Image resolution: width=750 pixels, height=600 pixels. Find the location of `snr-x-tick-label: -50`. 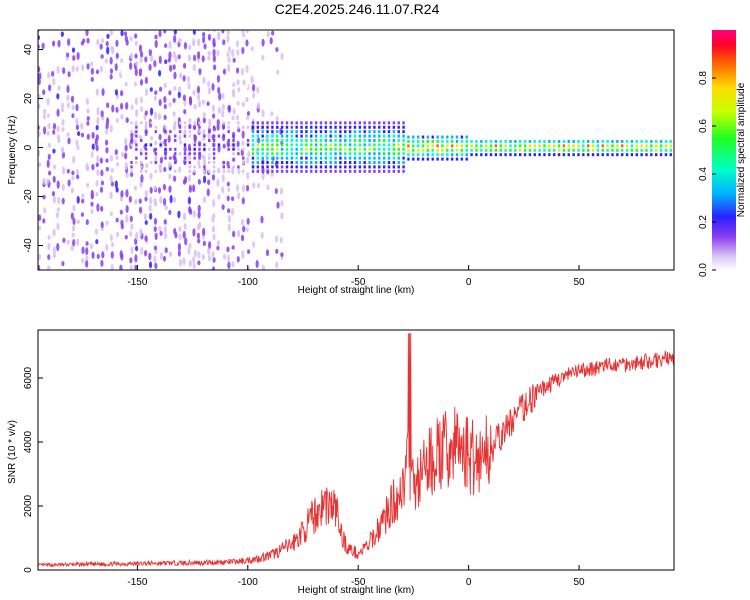

snr-x-tick-label: -50 is located at coordinates (358, 582).